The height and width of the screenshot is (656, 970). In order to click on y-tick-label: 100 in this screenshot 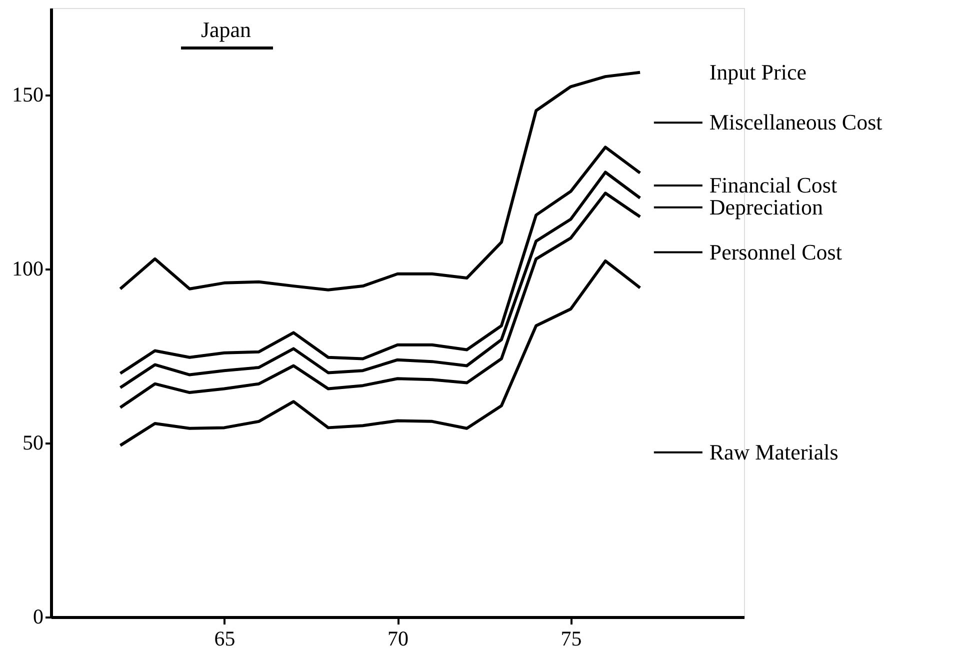, I will do `click(28, 268)`.